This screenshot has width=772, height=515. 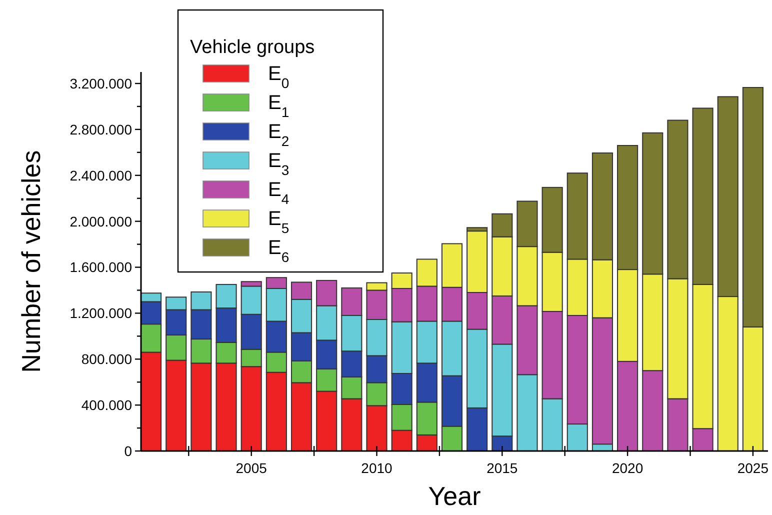 I want to click on y-tick-label: 2.800.000, so click(x=101, y=129).